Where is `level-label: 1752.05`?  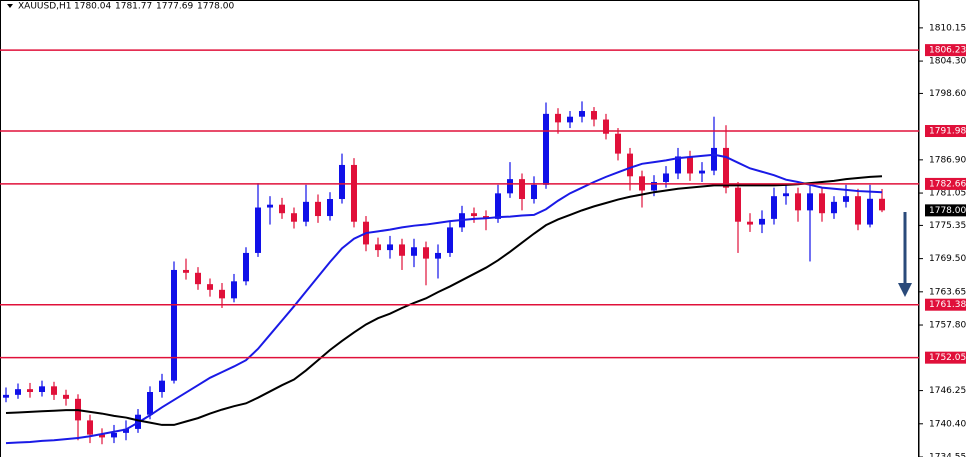 level-label: 1752.05 is located at coordinates (947, 358).